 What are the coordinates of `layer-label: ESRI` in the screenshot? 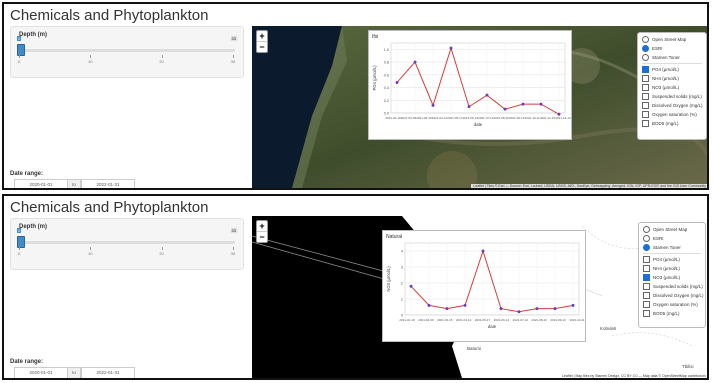 It's located at (658, 238).